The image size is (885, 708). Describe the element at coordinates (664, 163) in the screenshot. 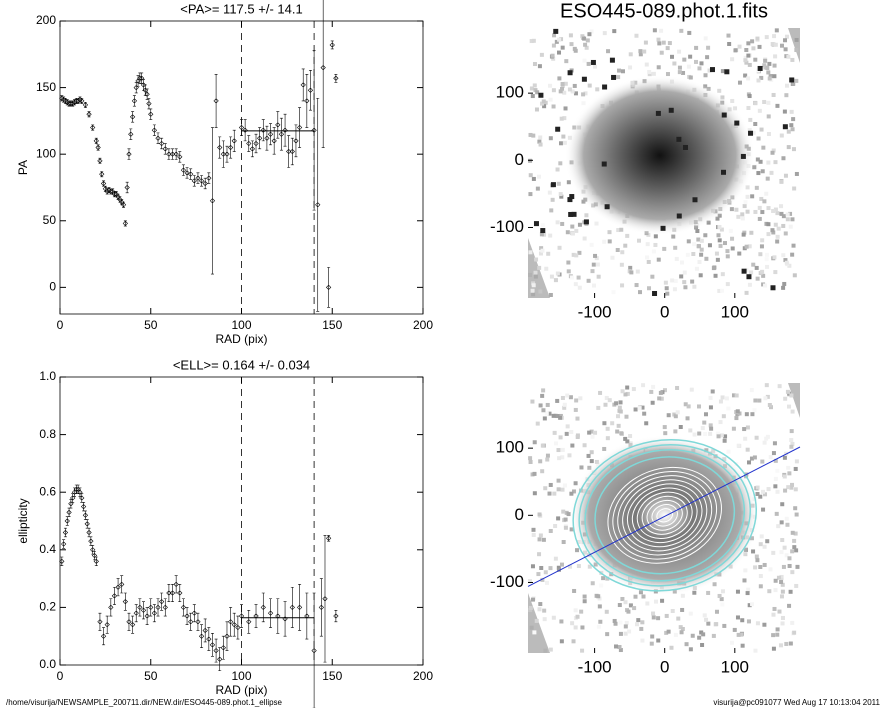

I see `image-panel` at that location.